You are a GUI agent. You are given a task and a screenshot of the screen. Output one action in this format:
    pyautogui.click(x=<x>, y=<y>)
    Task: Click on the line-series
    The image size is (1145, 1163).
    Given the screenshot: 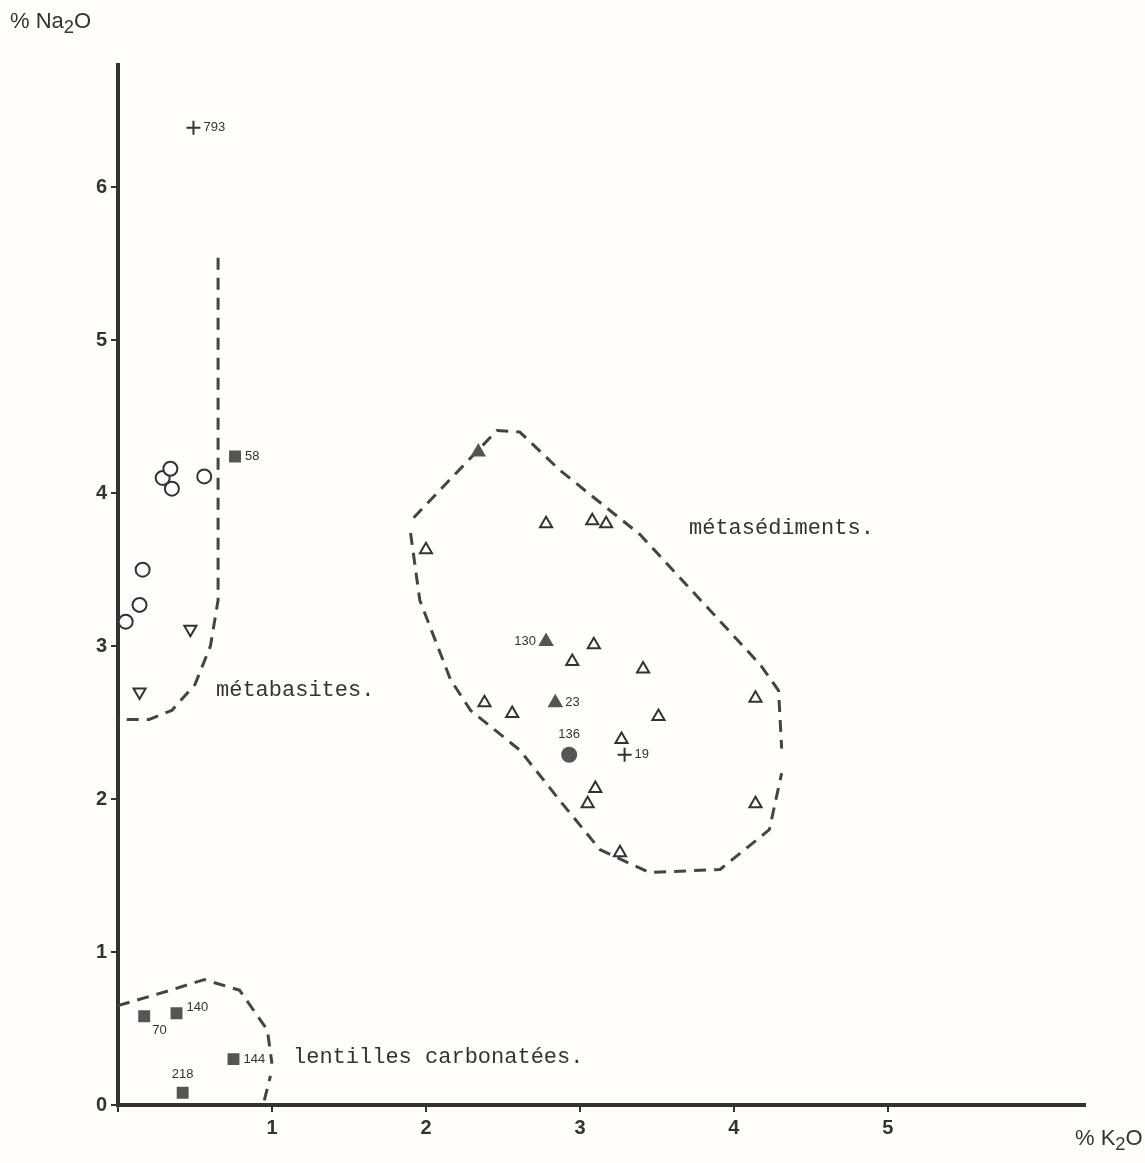 What is the action you would take?
    pyautogui.click(x=196, y=1022)
    